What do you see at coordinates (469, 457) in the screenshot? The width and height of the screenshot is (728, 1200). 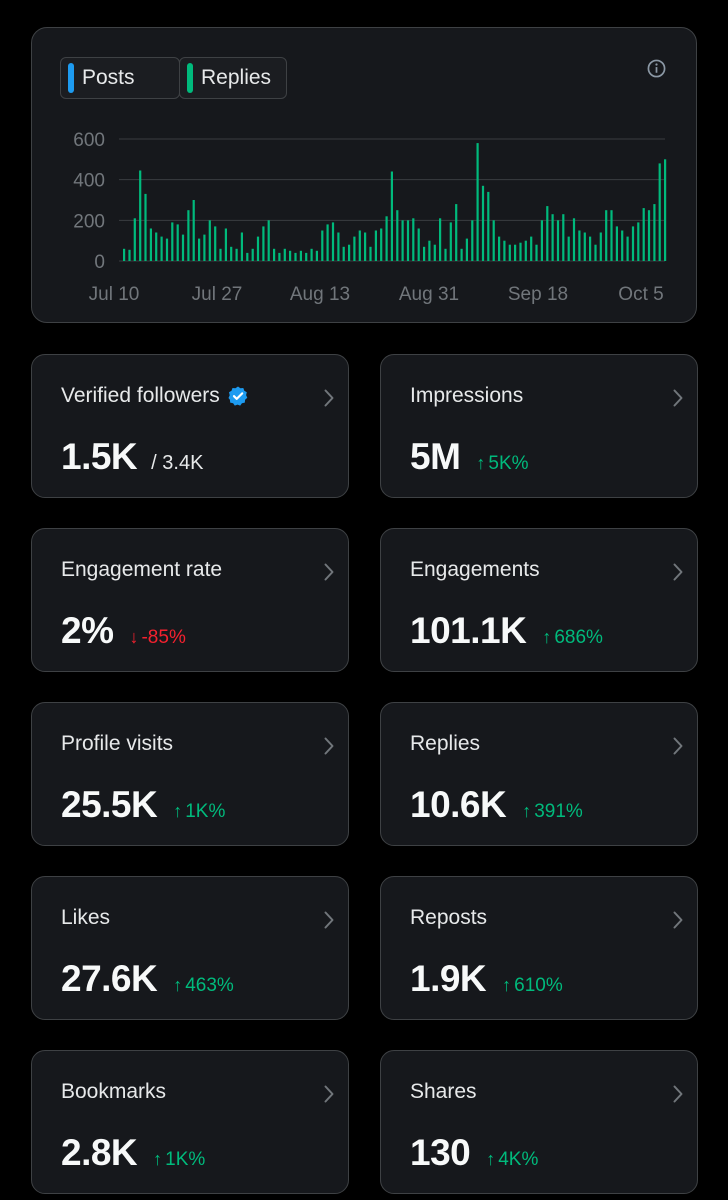 I see `metric-value-row: 5M ↑ 5K%` at bounding box center [469, 457].